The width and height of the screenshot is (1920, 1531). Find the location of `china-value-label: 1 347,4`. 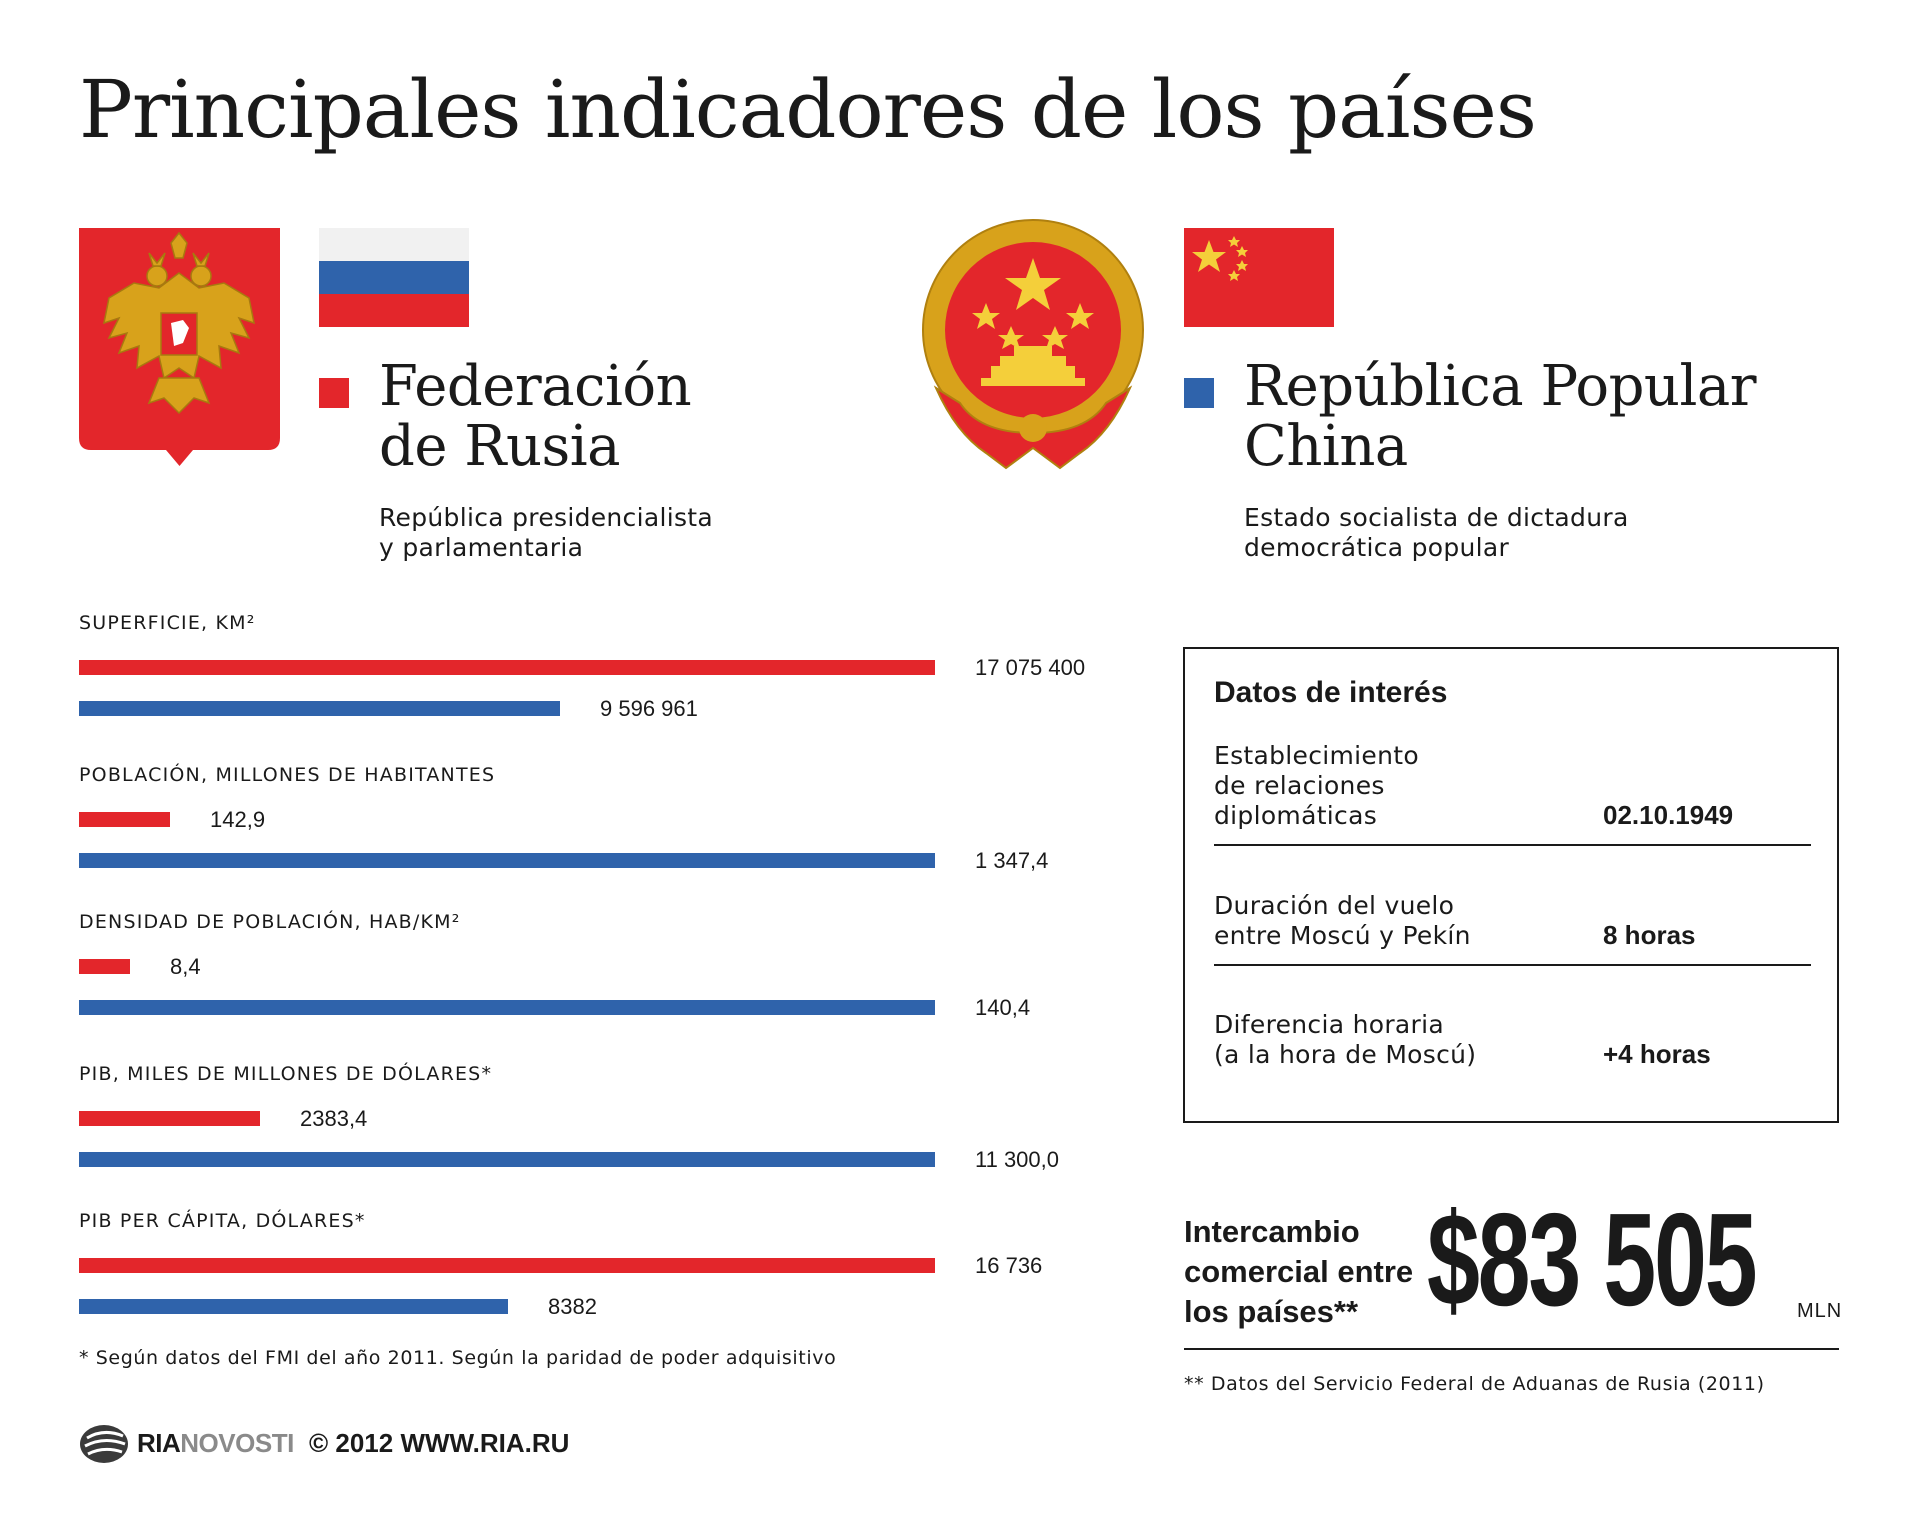

china-value-label: 1 347,4 is located at coordinates (1012, 860).